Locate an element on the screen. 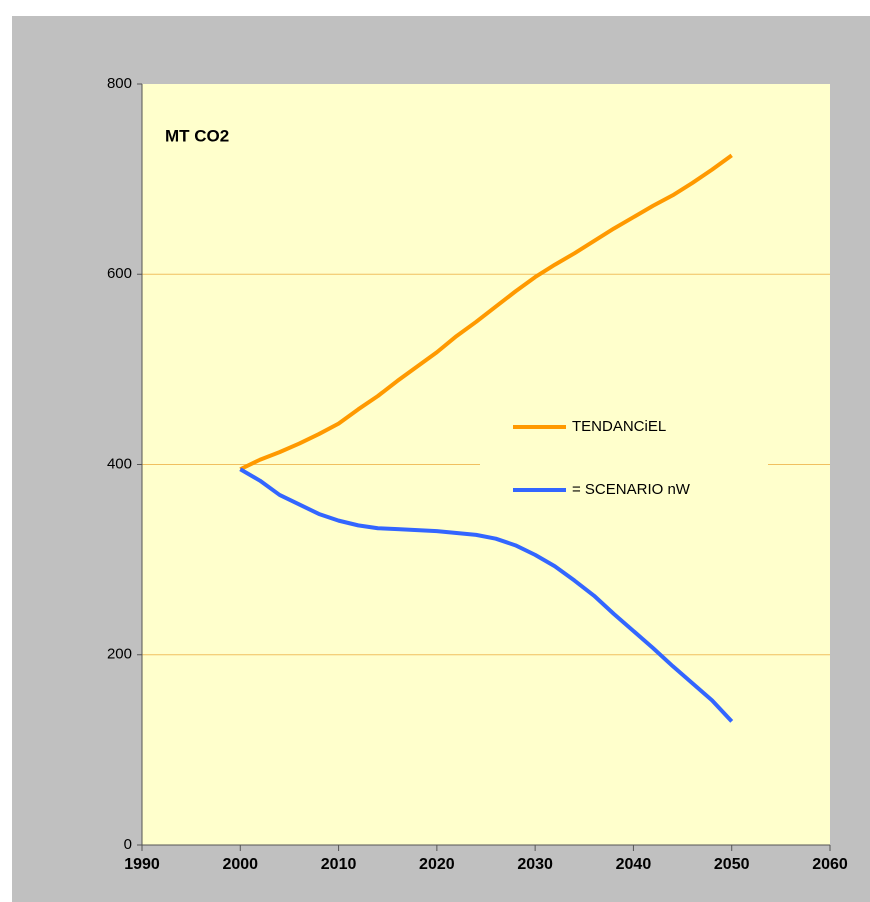  x-tick-label: 2050 is located at coordinates (732, 864).